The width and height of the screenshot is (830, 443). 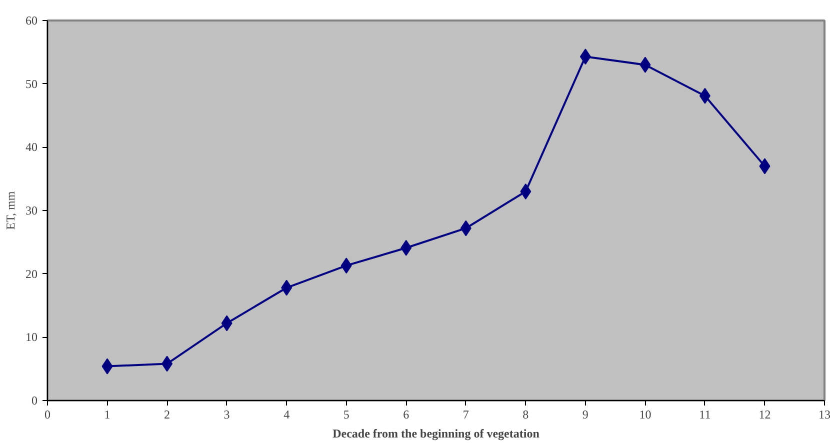 What do you see at coordinates (227, 415) in the screenshot?
I see `x-tick-label: 3` at bounding box center [227, 415].